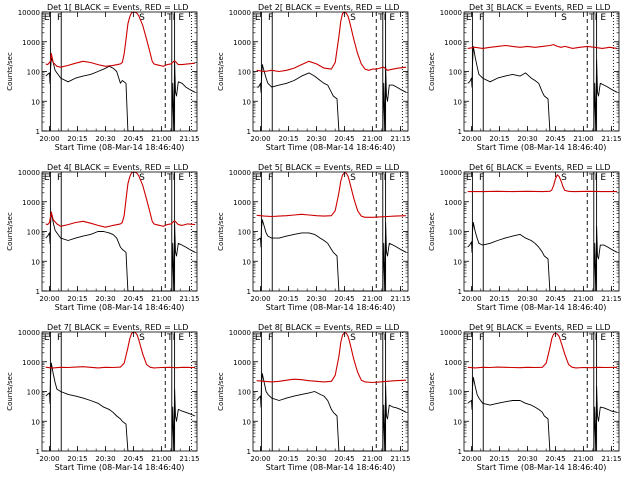 The image size is (640, 480). What do you see at coordinates (328, 167) in the screenshot?
I see `panel-title: Det 5[ BLACK = Events, RED = LLD` at bounding box center [328, 167].